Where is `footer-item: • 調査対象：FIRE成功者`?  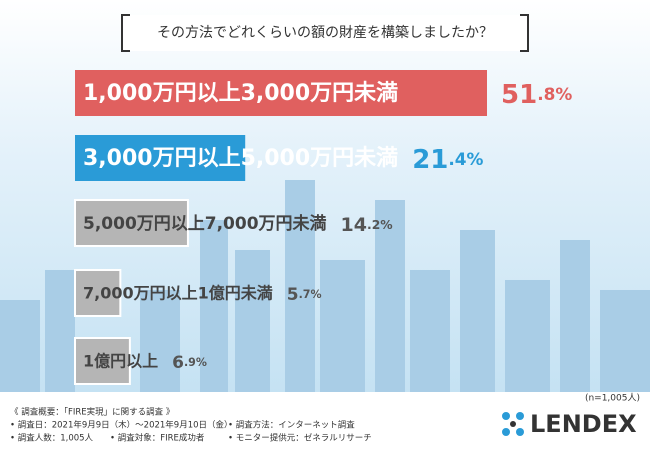 footer-item: • 調査対象：FIRE成功者 is located at coordinates (157, 438).